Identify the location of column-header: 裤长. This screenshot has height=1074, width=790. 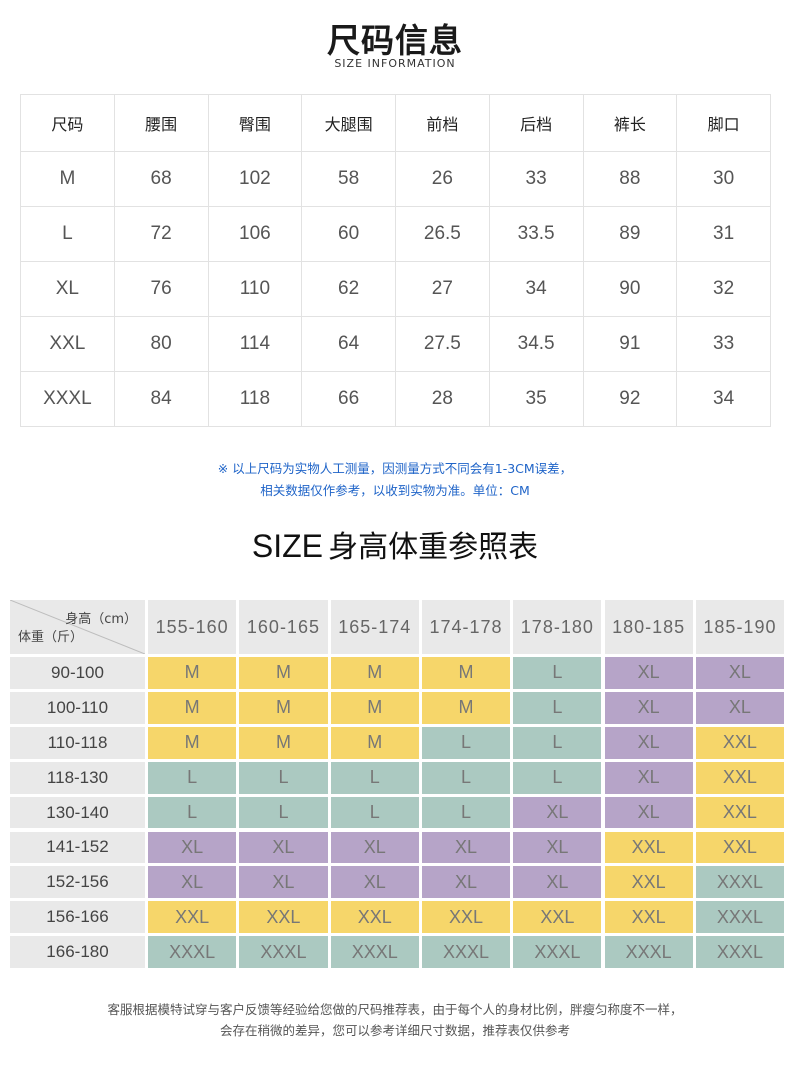
(630, 123).